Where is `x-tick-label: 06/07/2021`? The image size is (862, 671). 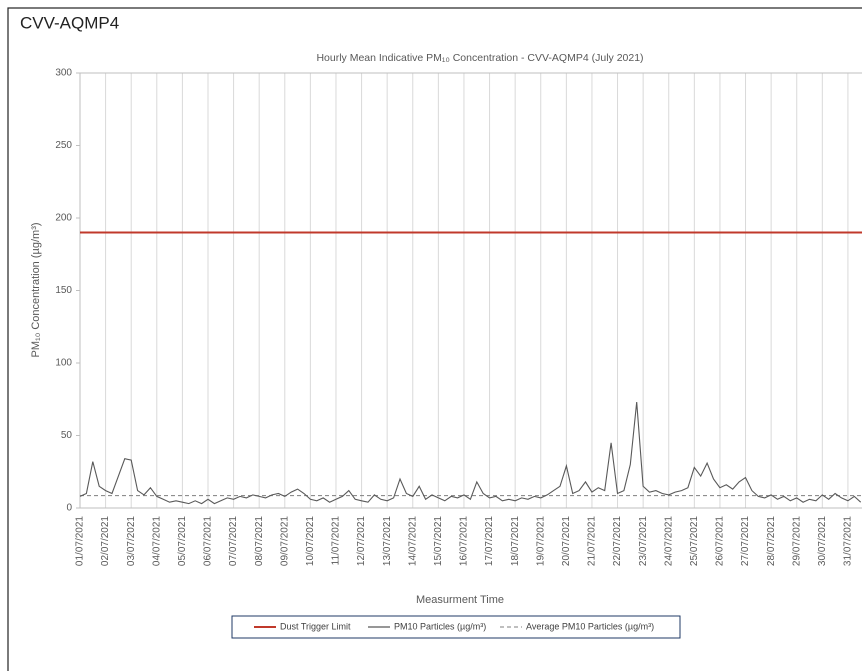
x-tick-label: 06/07/2021 is located at coordinates (208, 541).